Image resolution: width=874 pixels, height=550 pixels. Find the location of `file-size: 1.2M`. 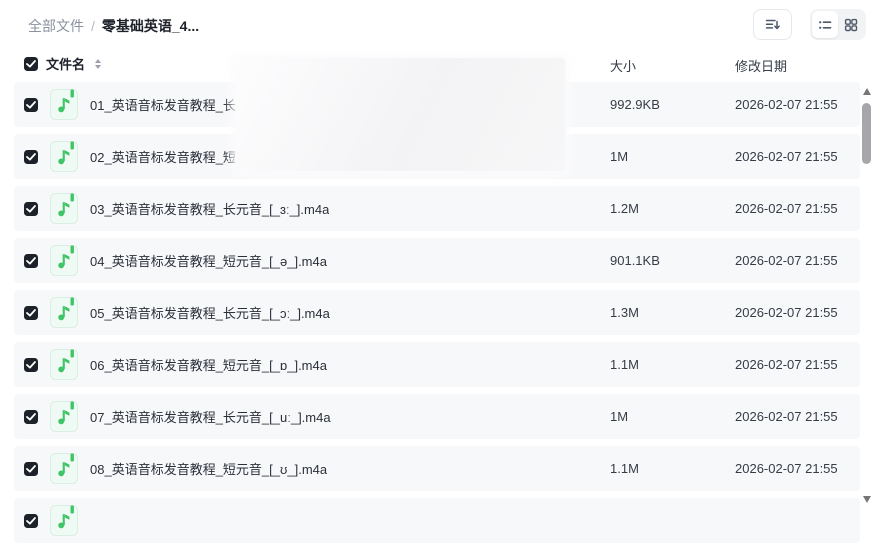

file-size: 1.2M is located at coordinates (624, 208).